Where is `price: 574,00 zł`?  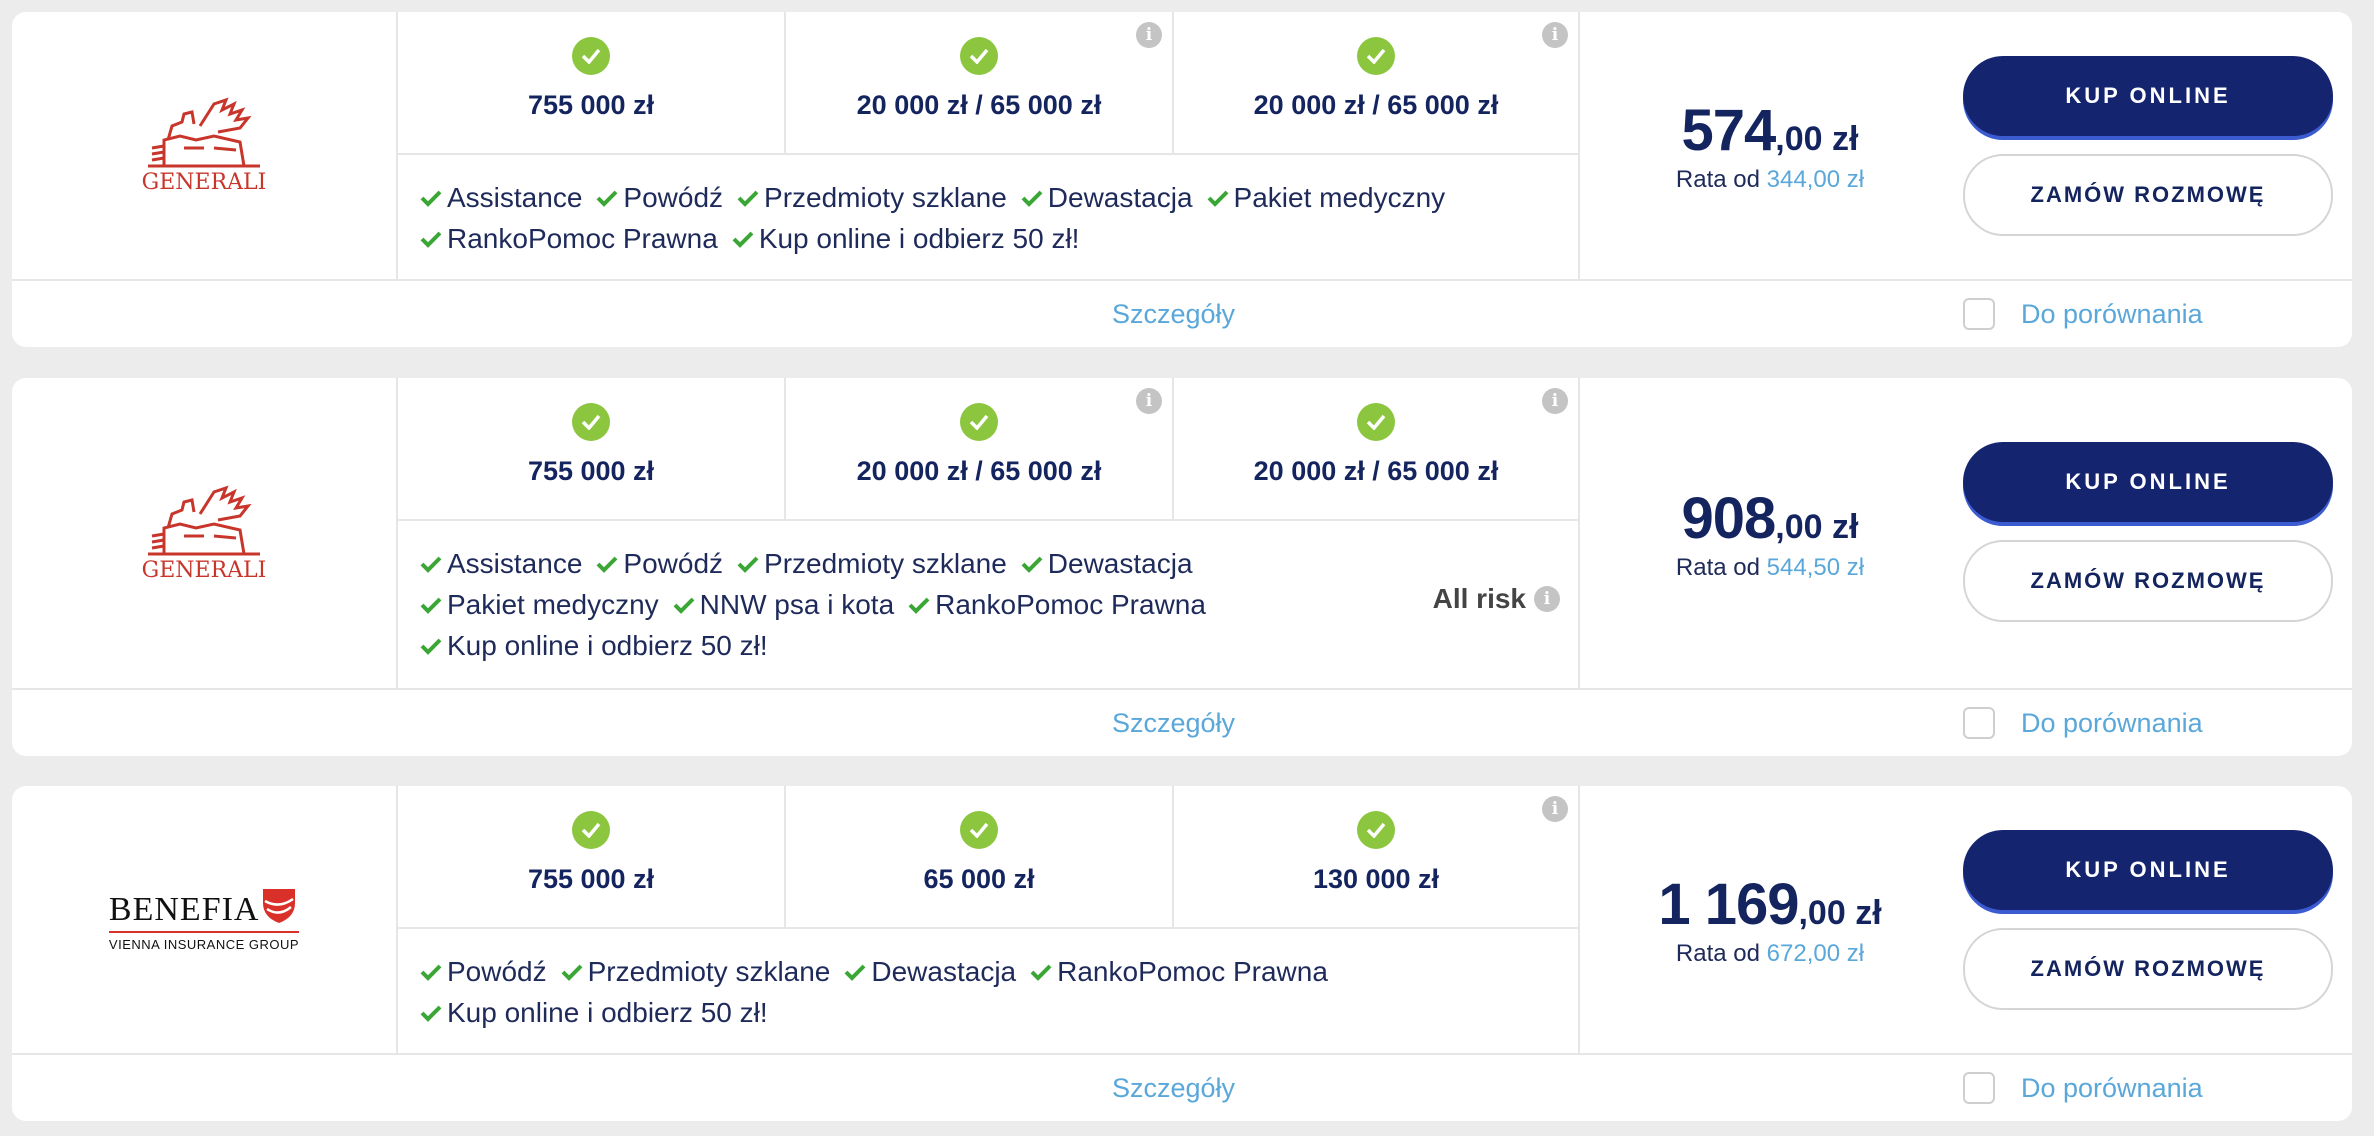
price: 574,00 zł is located at coordinates (1770, 130).